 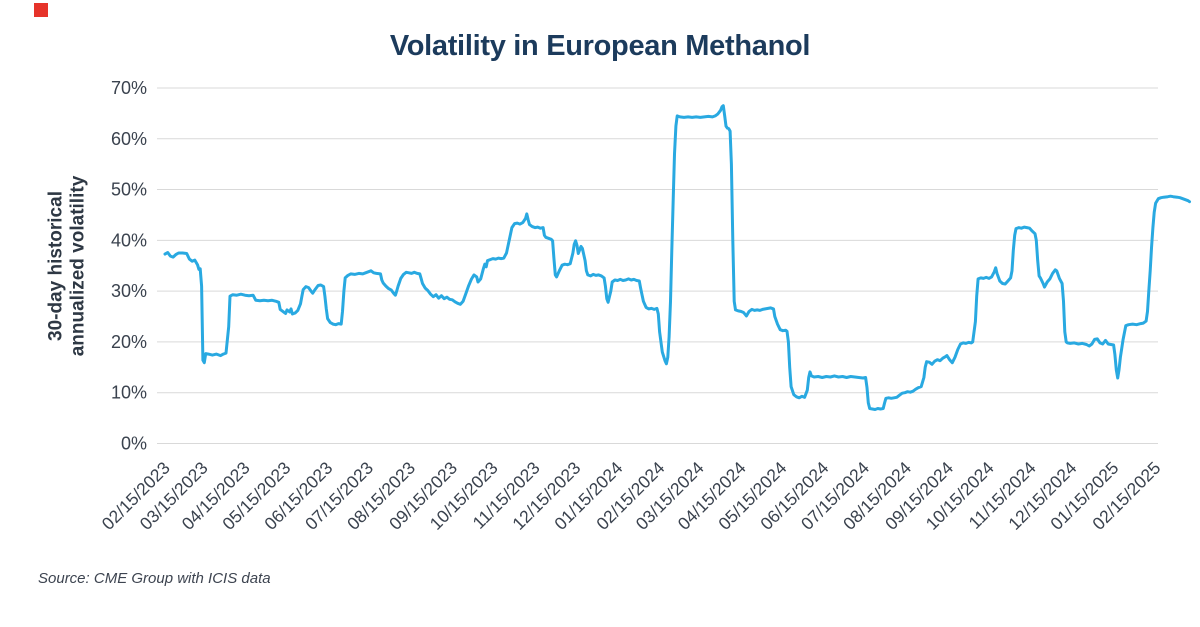 I want to click on y-tick-label: 10%, so click(x=129, y=393).